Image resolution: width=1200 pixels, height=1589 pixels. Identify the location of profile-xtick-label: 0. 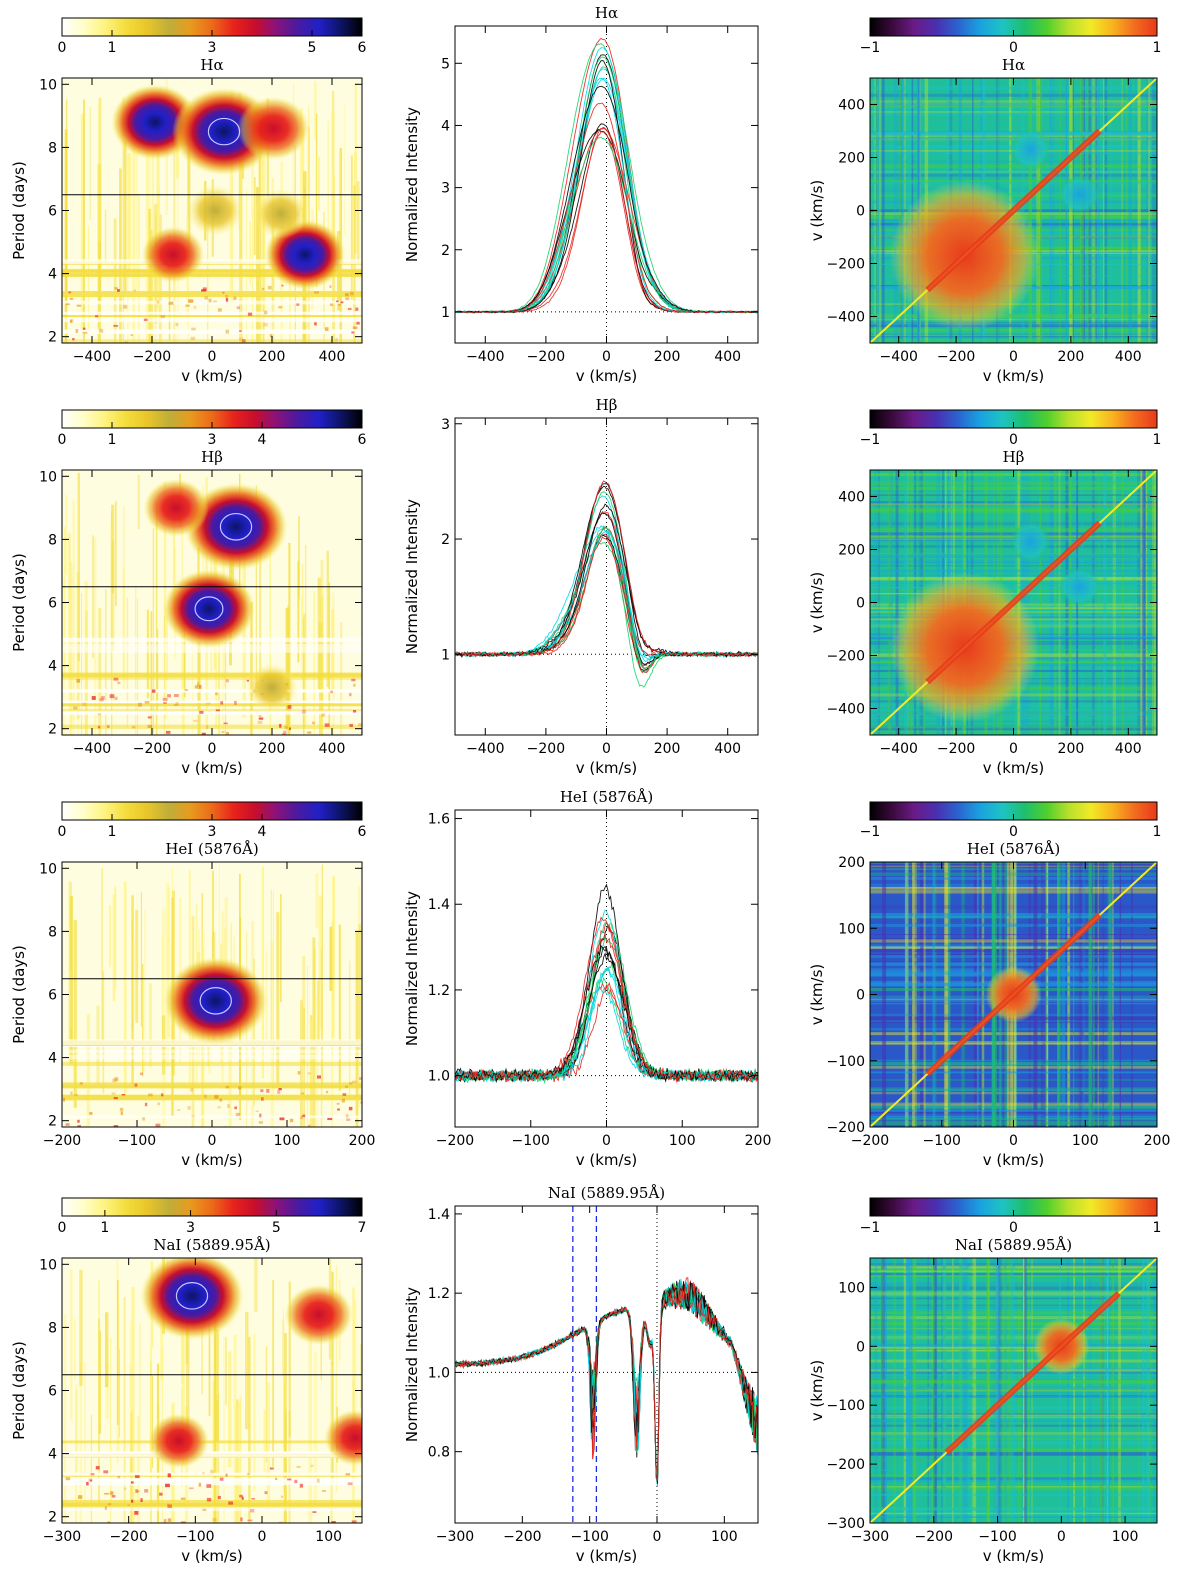
(606, 357).